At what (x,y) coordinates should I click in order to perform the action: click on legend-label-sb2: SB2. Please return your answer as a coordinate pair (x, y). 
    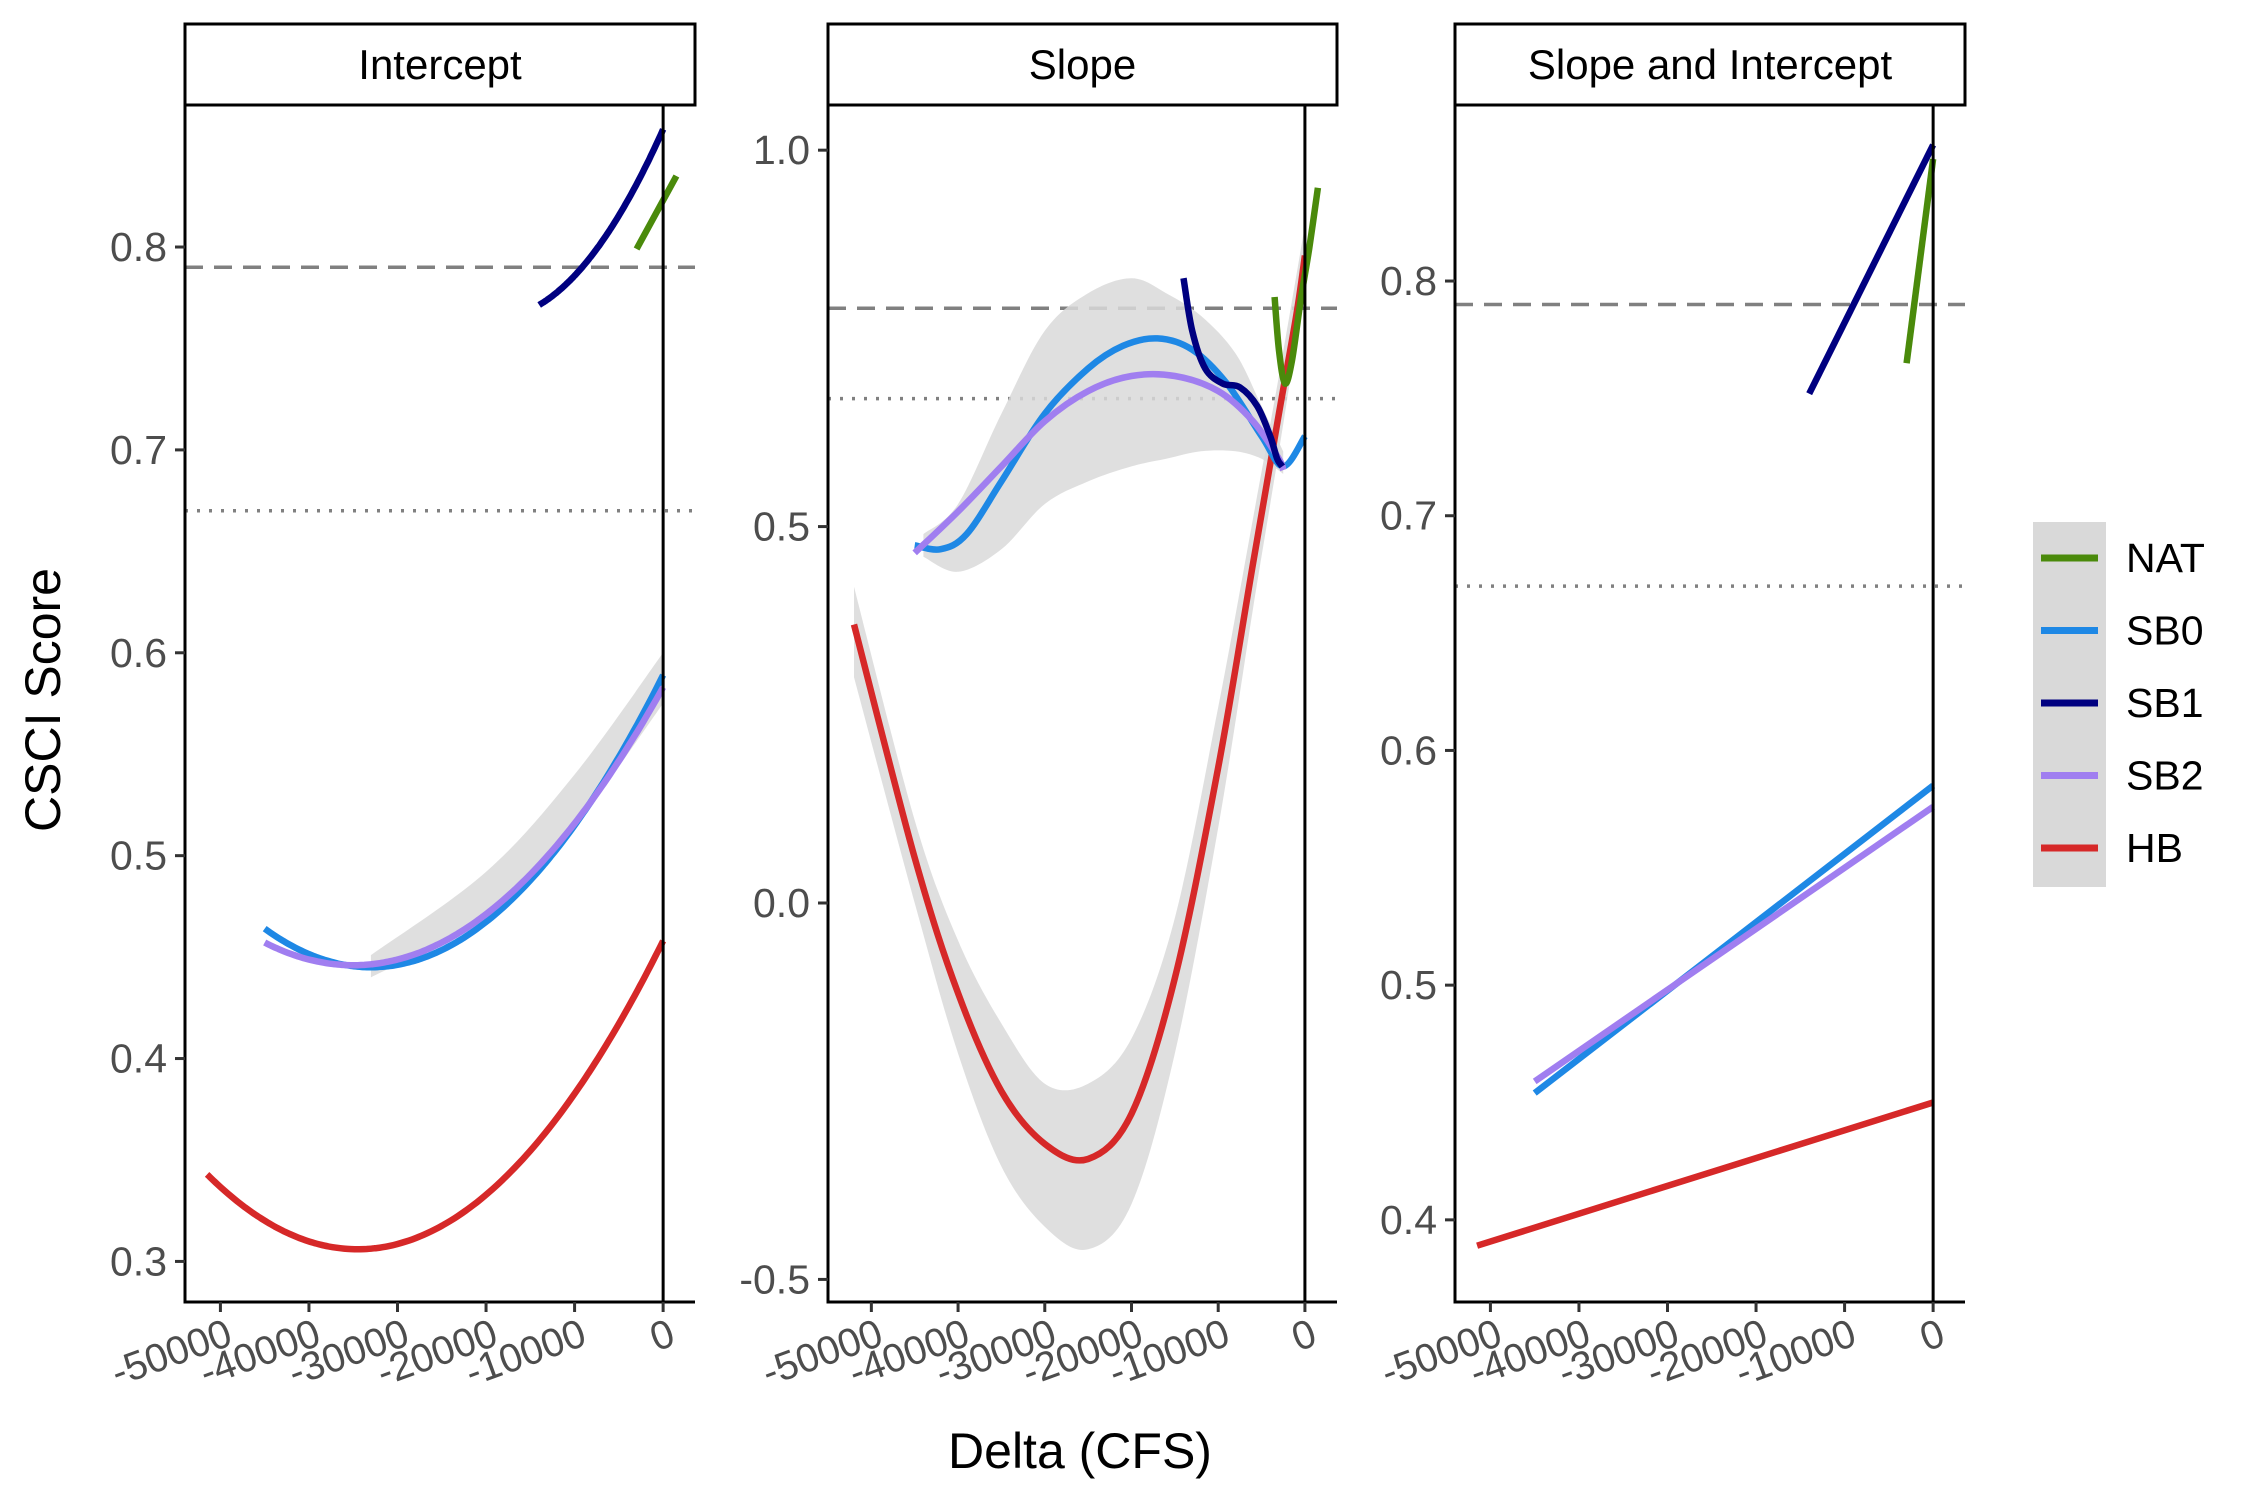
    Looking at the image, I should click on (2165, 776).